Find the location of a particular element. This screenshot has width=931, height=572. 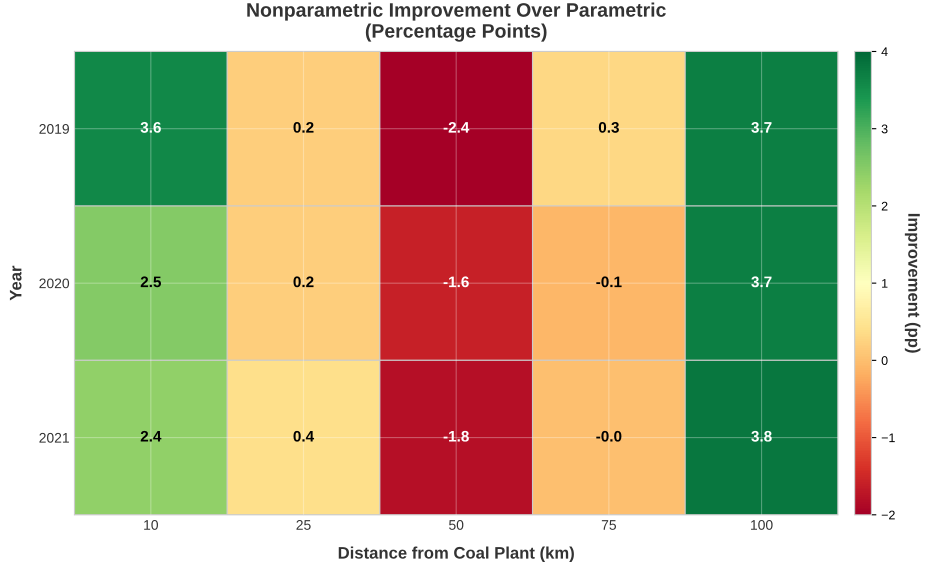

color-bar-label: 1 is located at coordinates (885, 283).